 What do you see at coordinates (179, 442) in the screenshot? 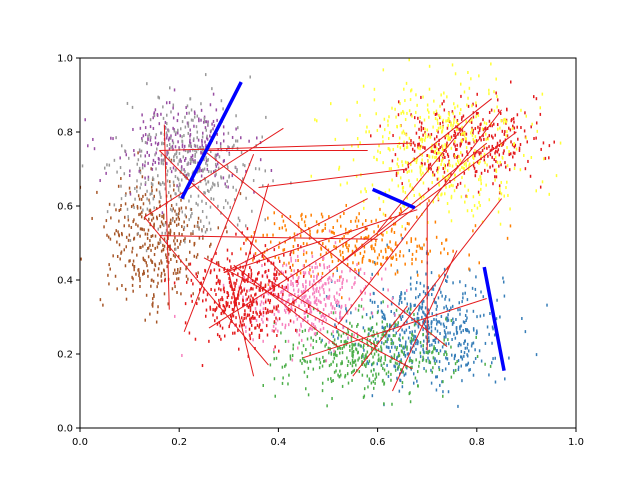
I see `x-tick-label: 0.2` at bounding box center [179, 442].